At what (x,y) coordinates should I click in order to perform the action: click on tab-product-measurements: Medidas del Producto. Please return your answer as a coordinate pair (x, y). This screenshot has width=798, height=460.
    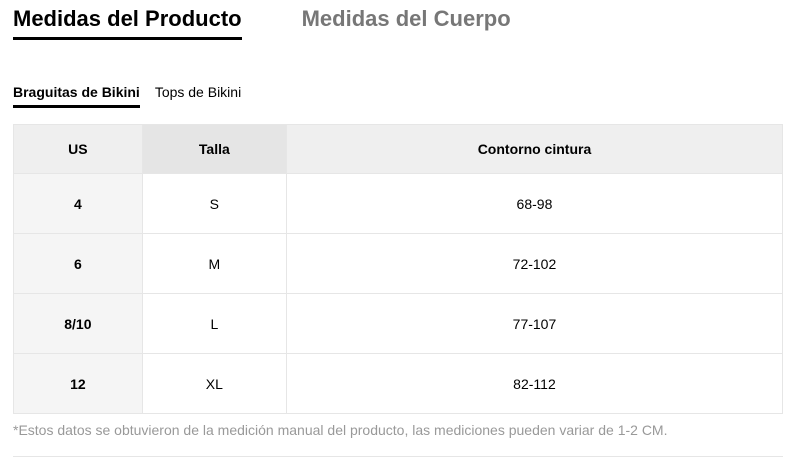
    Looking at the image, I should click on (127, 22).